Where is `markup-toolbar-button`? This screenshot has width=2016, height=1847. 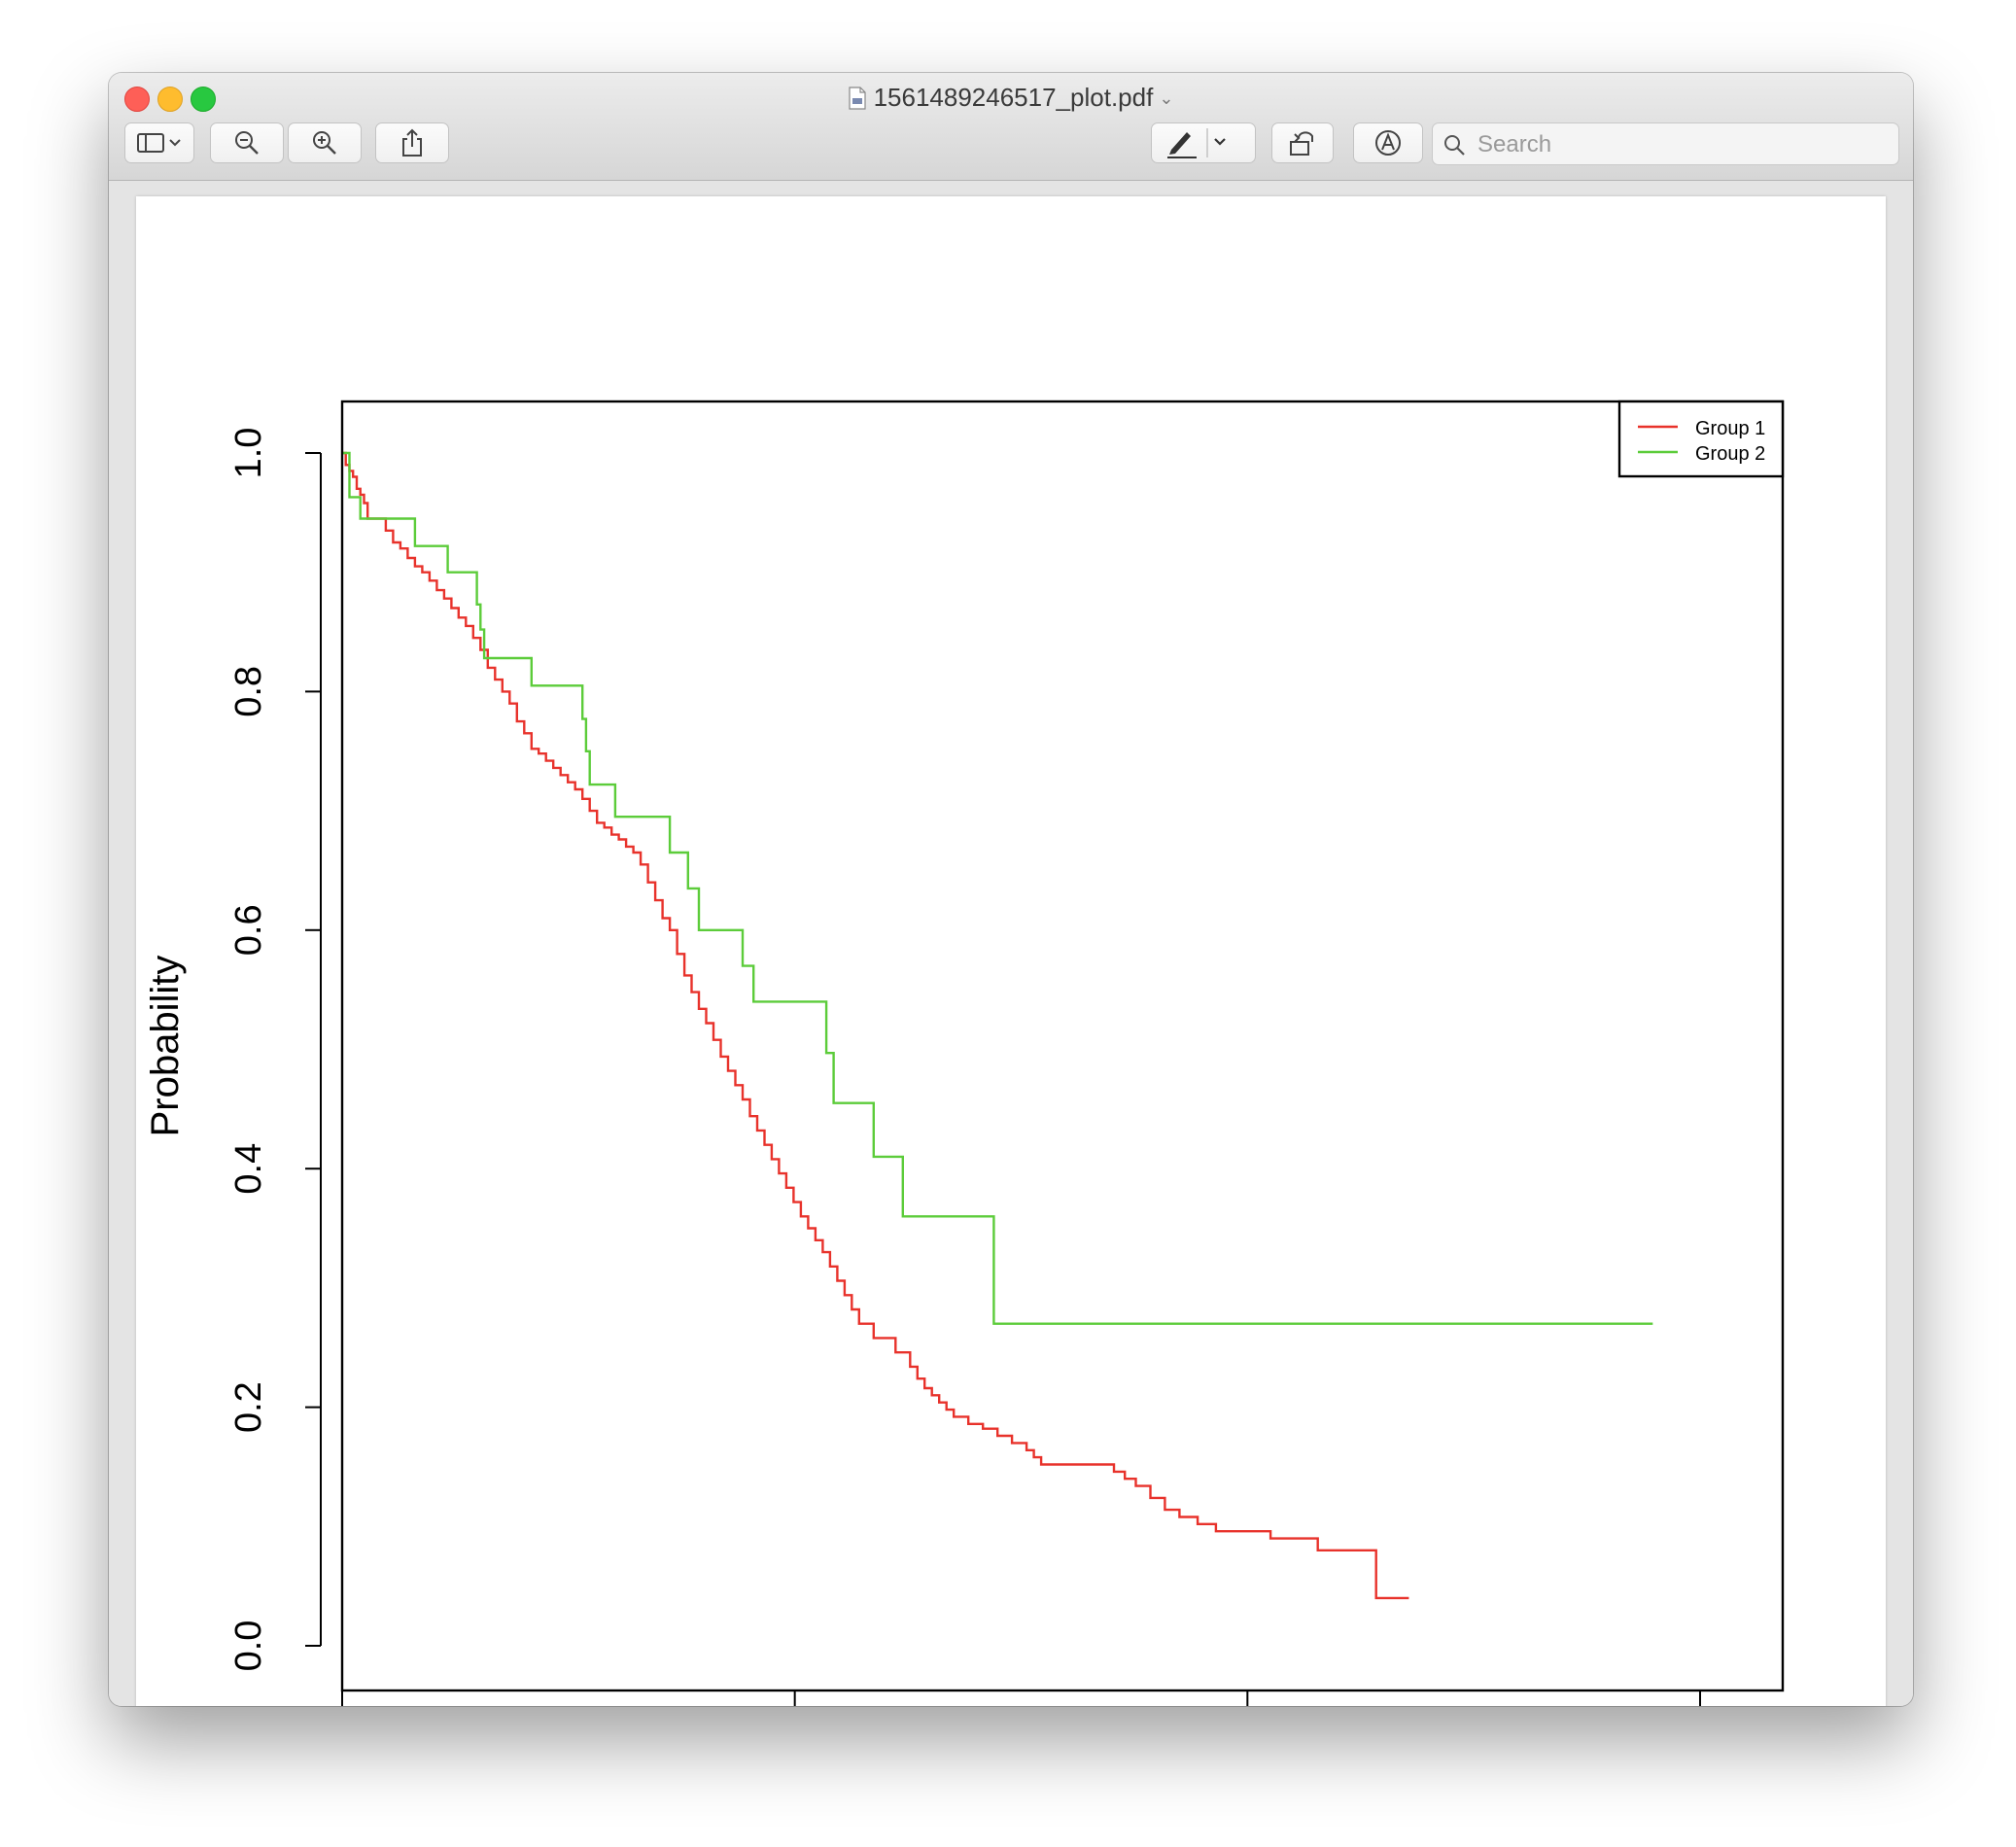 markup-toolbar-button is located at coordinates (1388, 142).